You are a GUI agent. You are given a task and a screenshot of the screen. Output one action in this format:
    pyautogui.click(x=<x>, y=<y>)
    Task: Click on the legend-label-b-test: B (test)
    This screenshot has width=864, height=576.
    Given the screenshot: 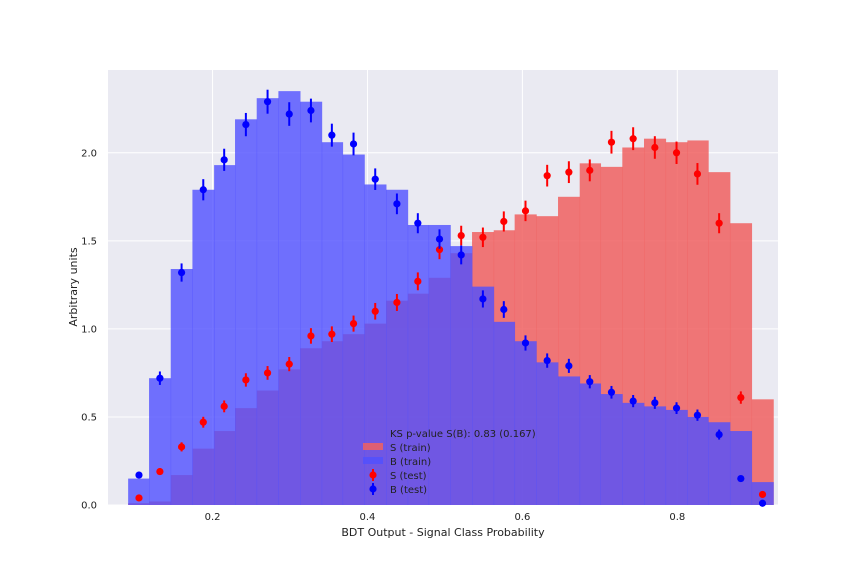 What is the action you would take?
    pyautogui.click(x=408, y=490)
    